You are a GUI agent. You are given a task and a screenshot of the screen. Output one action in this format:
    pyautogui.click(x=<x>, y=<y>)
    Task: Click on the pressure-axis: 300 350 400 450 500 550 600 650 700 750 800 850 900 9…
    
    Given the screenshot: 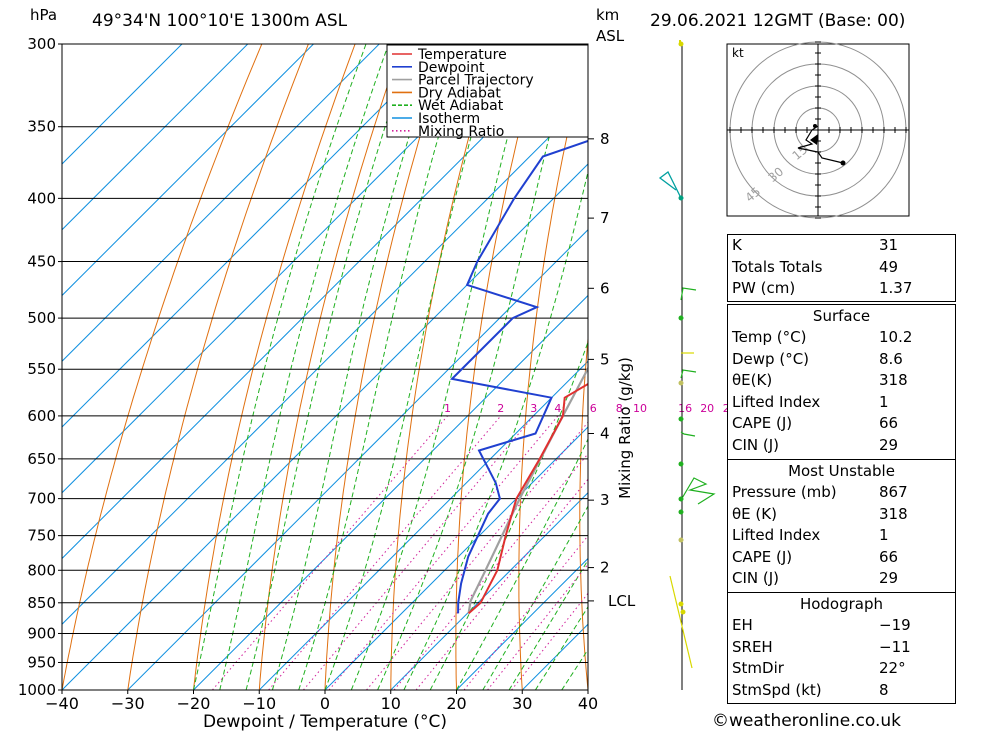 What is the action you would take?
    pyautogui.click(x=40, y=367)
    